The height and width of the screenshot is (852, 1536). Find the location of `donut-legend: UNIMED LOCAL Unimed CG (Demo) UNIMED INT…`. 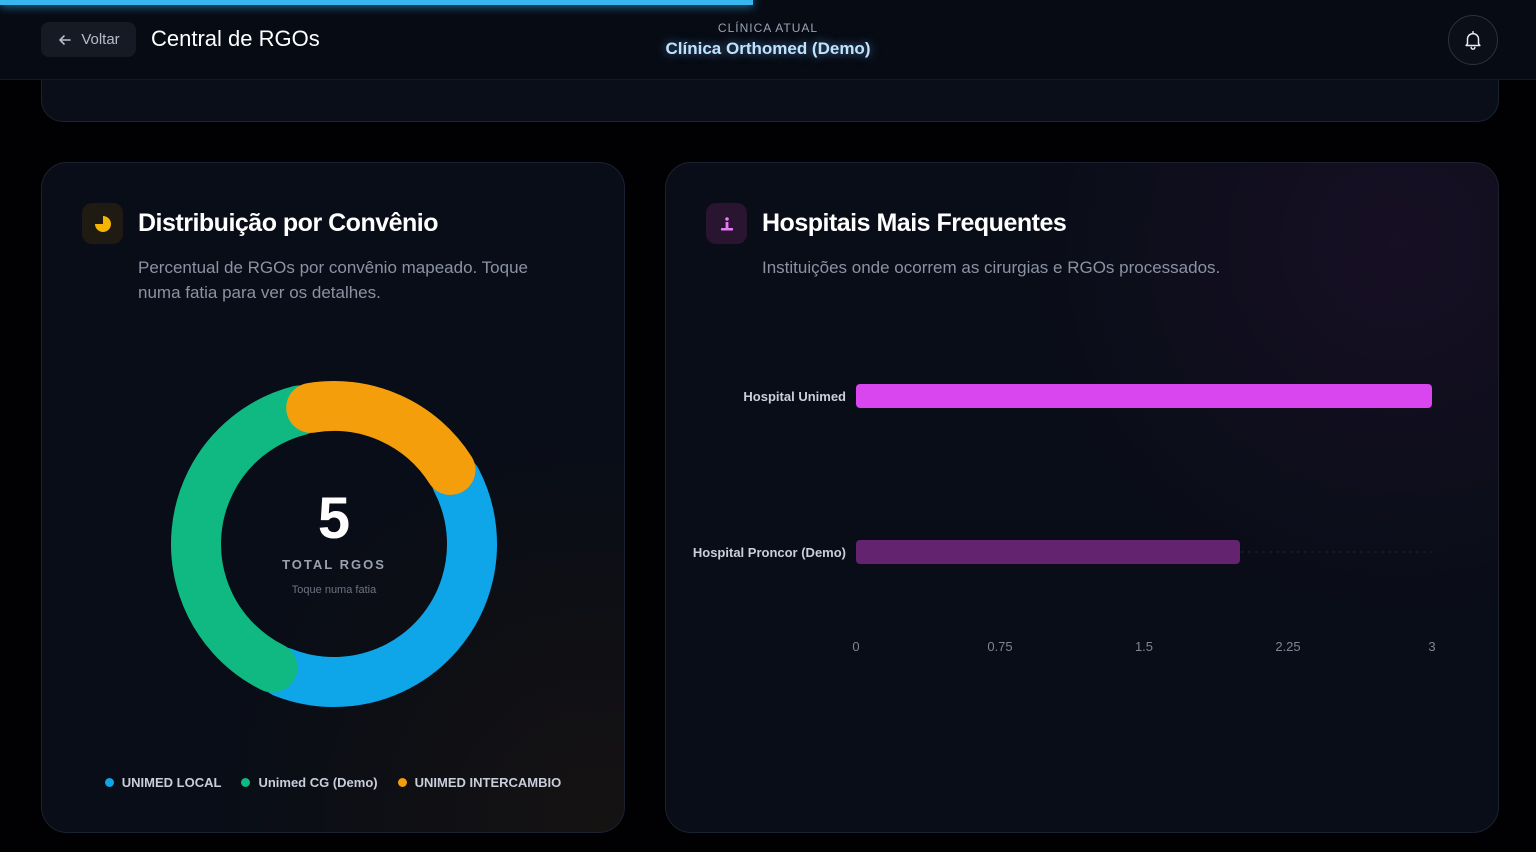

donut-legend: UNIMED LOCAL Unimed CG (Demo) UNIMED INT… is located at coordinates (333, 782).